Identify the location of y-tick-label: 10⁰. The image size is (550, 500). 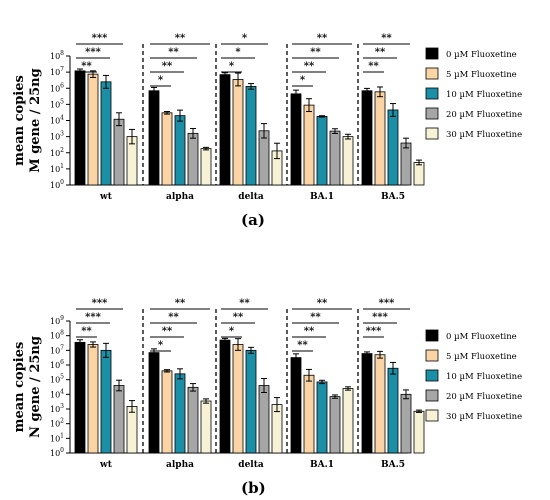
(57, 452).